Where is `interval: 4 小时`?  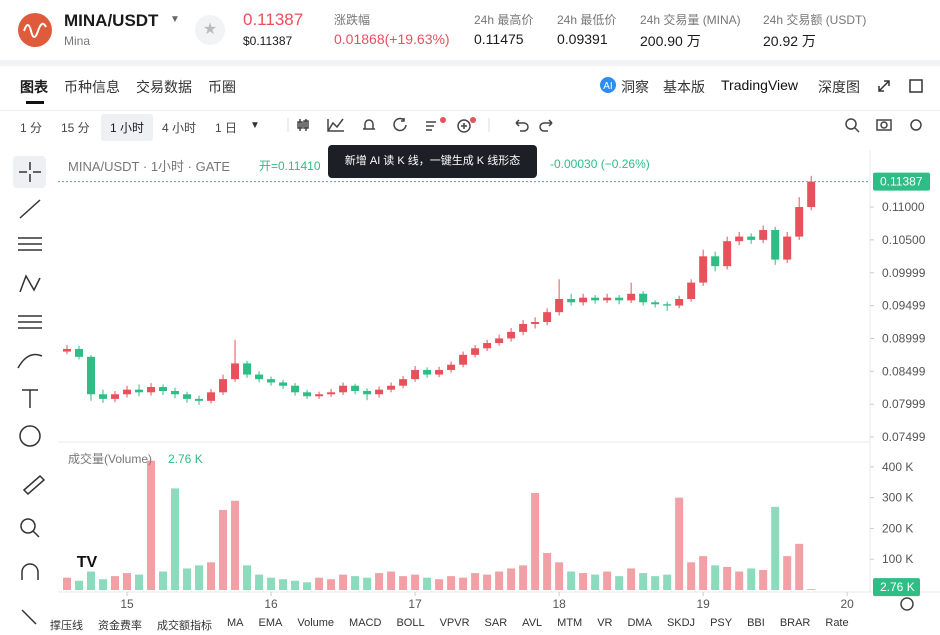
interval: 4 小时 is located at coordinates (179, 128).